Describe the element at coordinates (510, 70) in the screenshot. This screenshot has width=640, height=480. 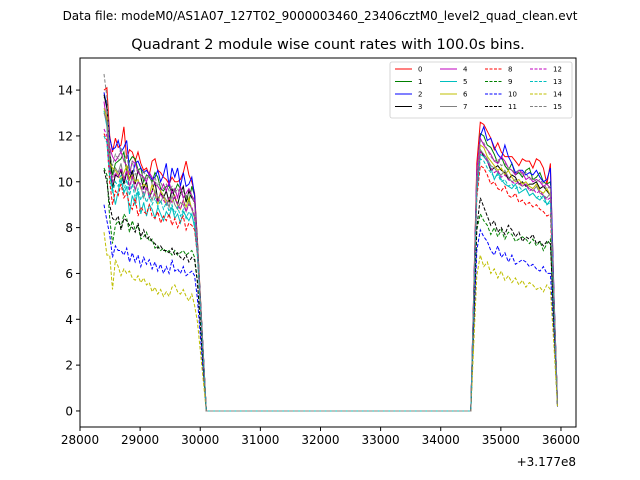
I see `legend-label-8: 8` at that location.